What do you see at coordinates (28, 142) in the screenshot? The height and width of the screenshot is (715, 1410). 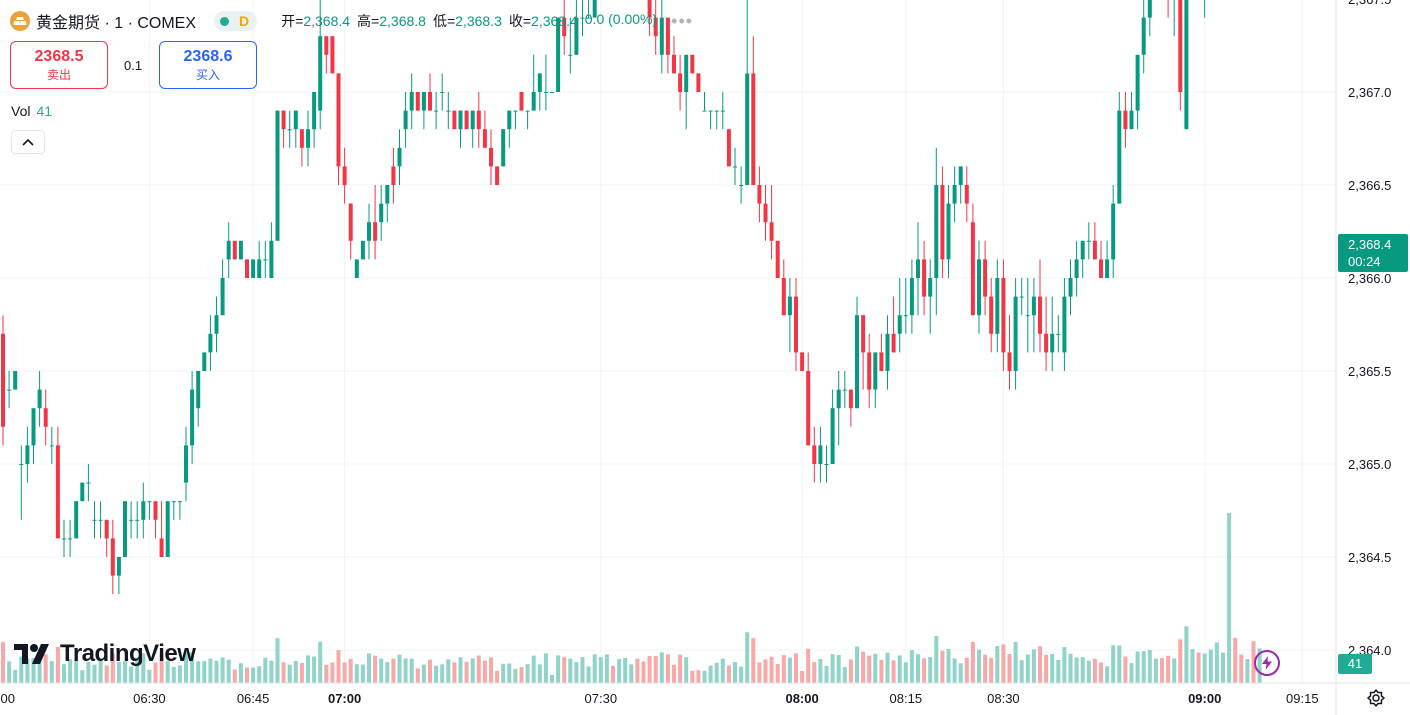 I see `collapse-legend-button` at bounding box center [28, 142].